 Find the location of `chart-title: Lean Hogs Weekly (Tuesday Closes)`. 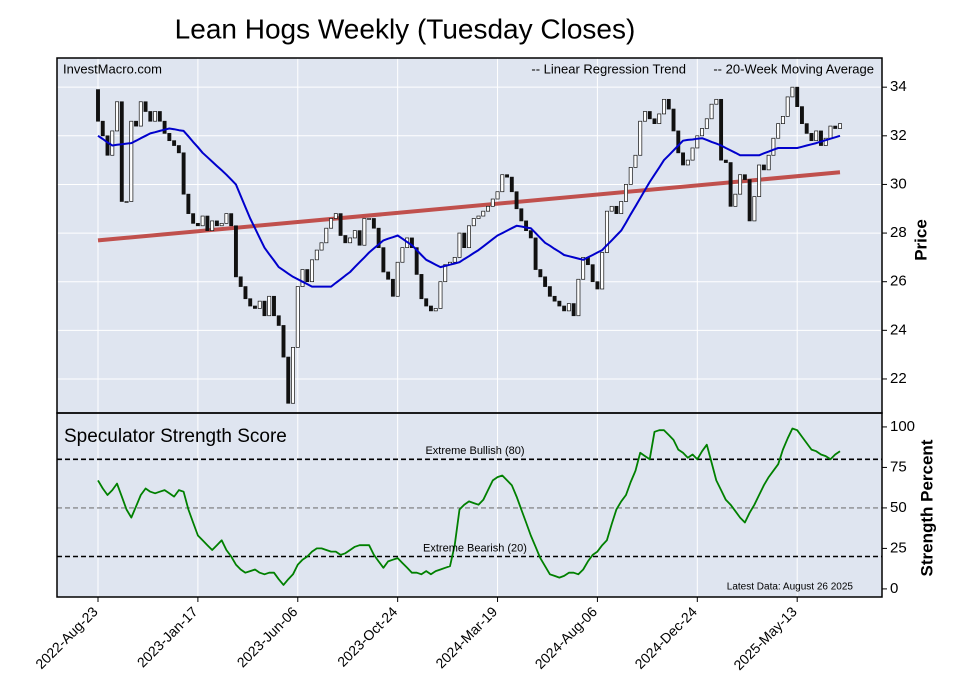

chart-title: Lean Hogs Weekly (Tuesday Closes) is located at coordinates (405, 28).